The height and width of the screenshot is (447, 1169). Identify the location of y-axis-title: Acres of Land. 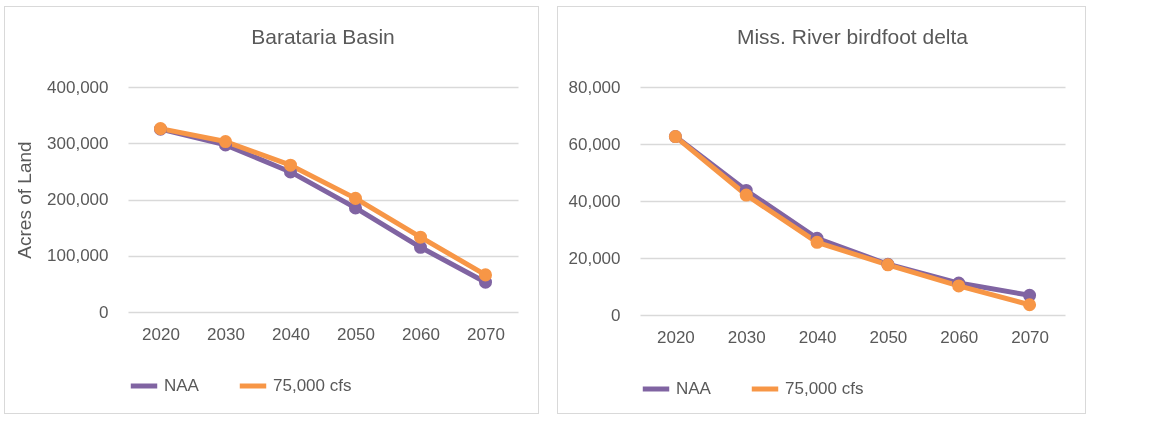
(25, 200).